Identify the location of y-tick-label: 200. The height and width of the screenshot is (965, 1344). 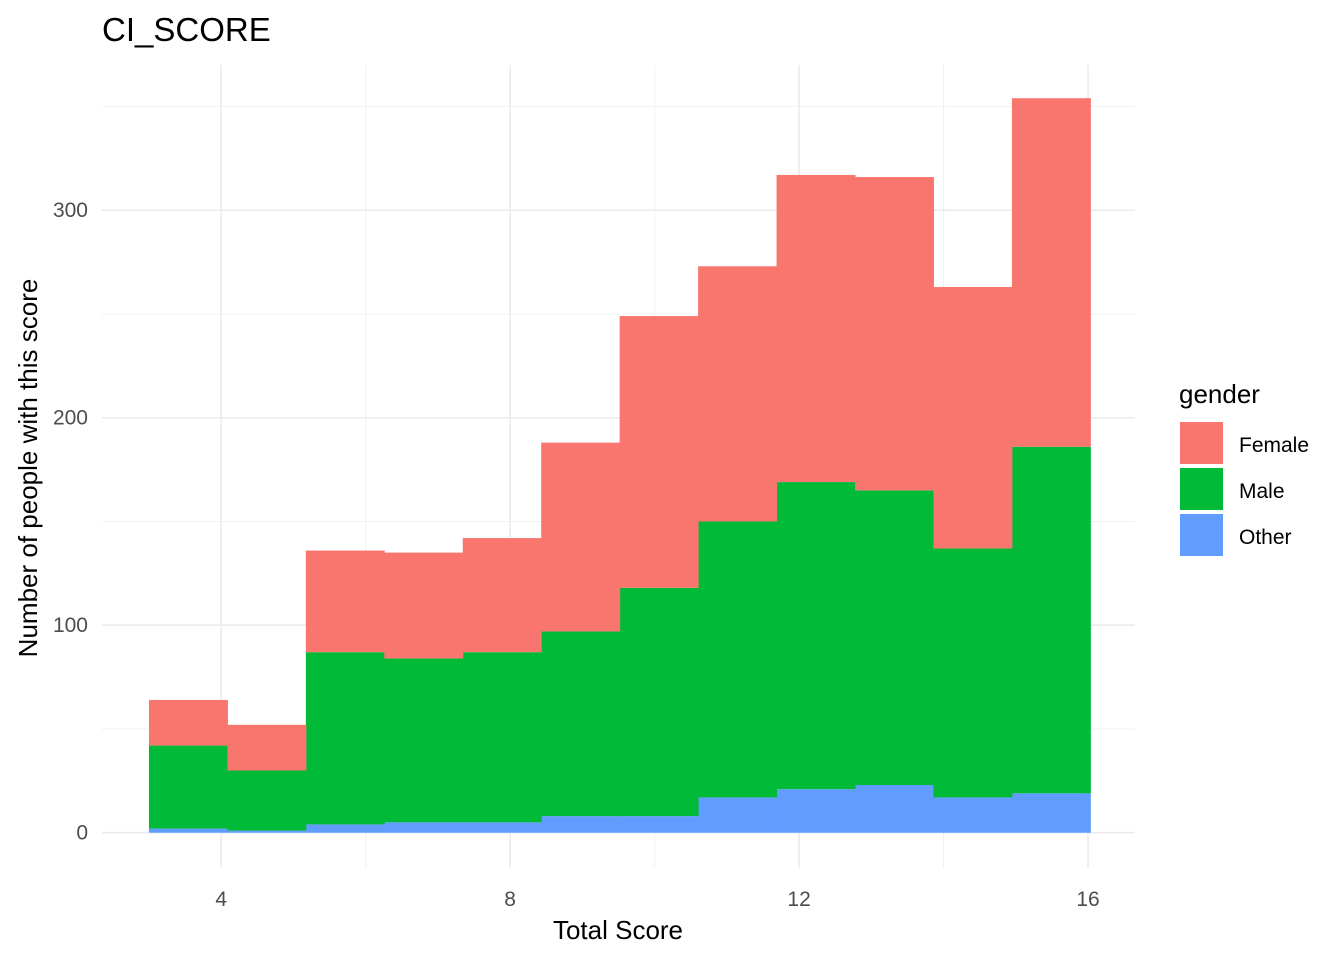
(70, 418).